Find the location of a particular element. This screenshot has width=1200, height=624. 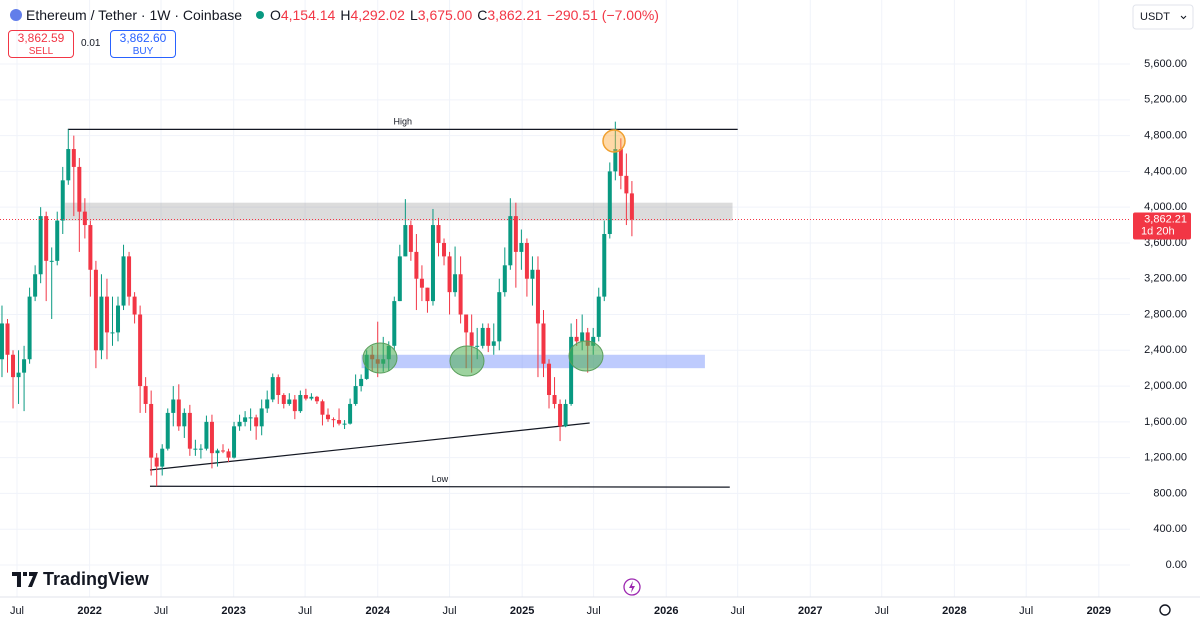

ohlc-value: 3,862.21 is located at coordinates (514, 15).